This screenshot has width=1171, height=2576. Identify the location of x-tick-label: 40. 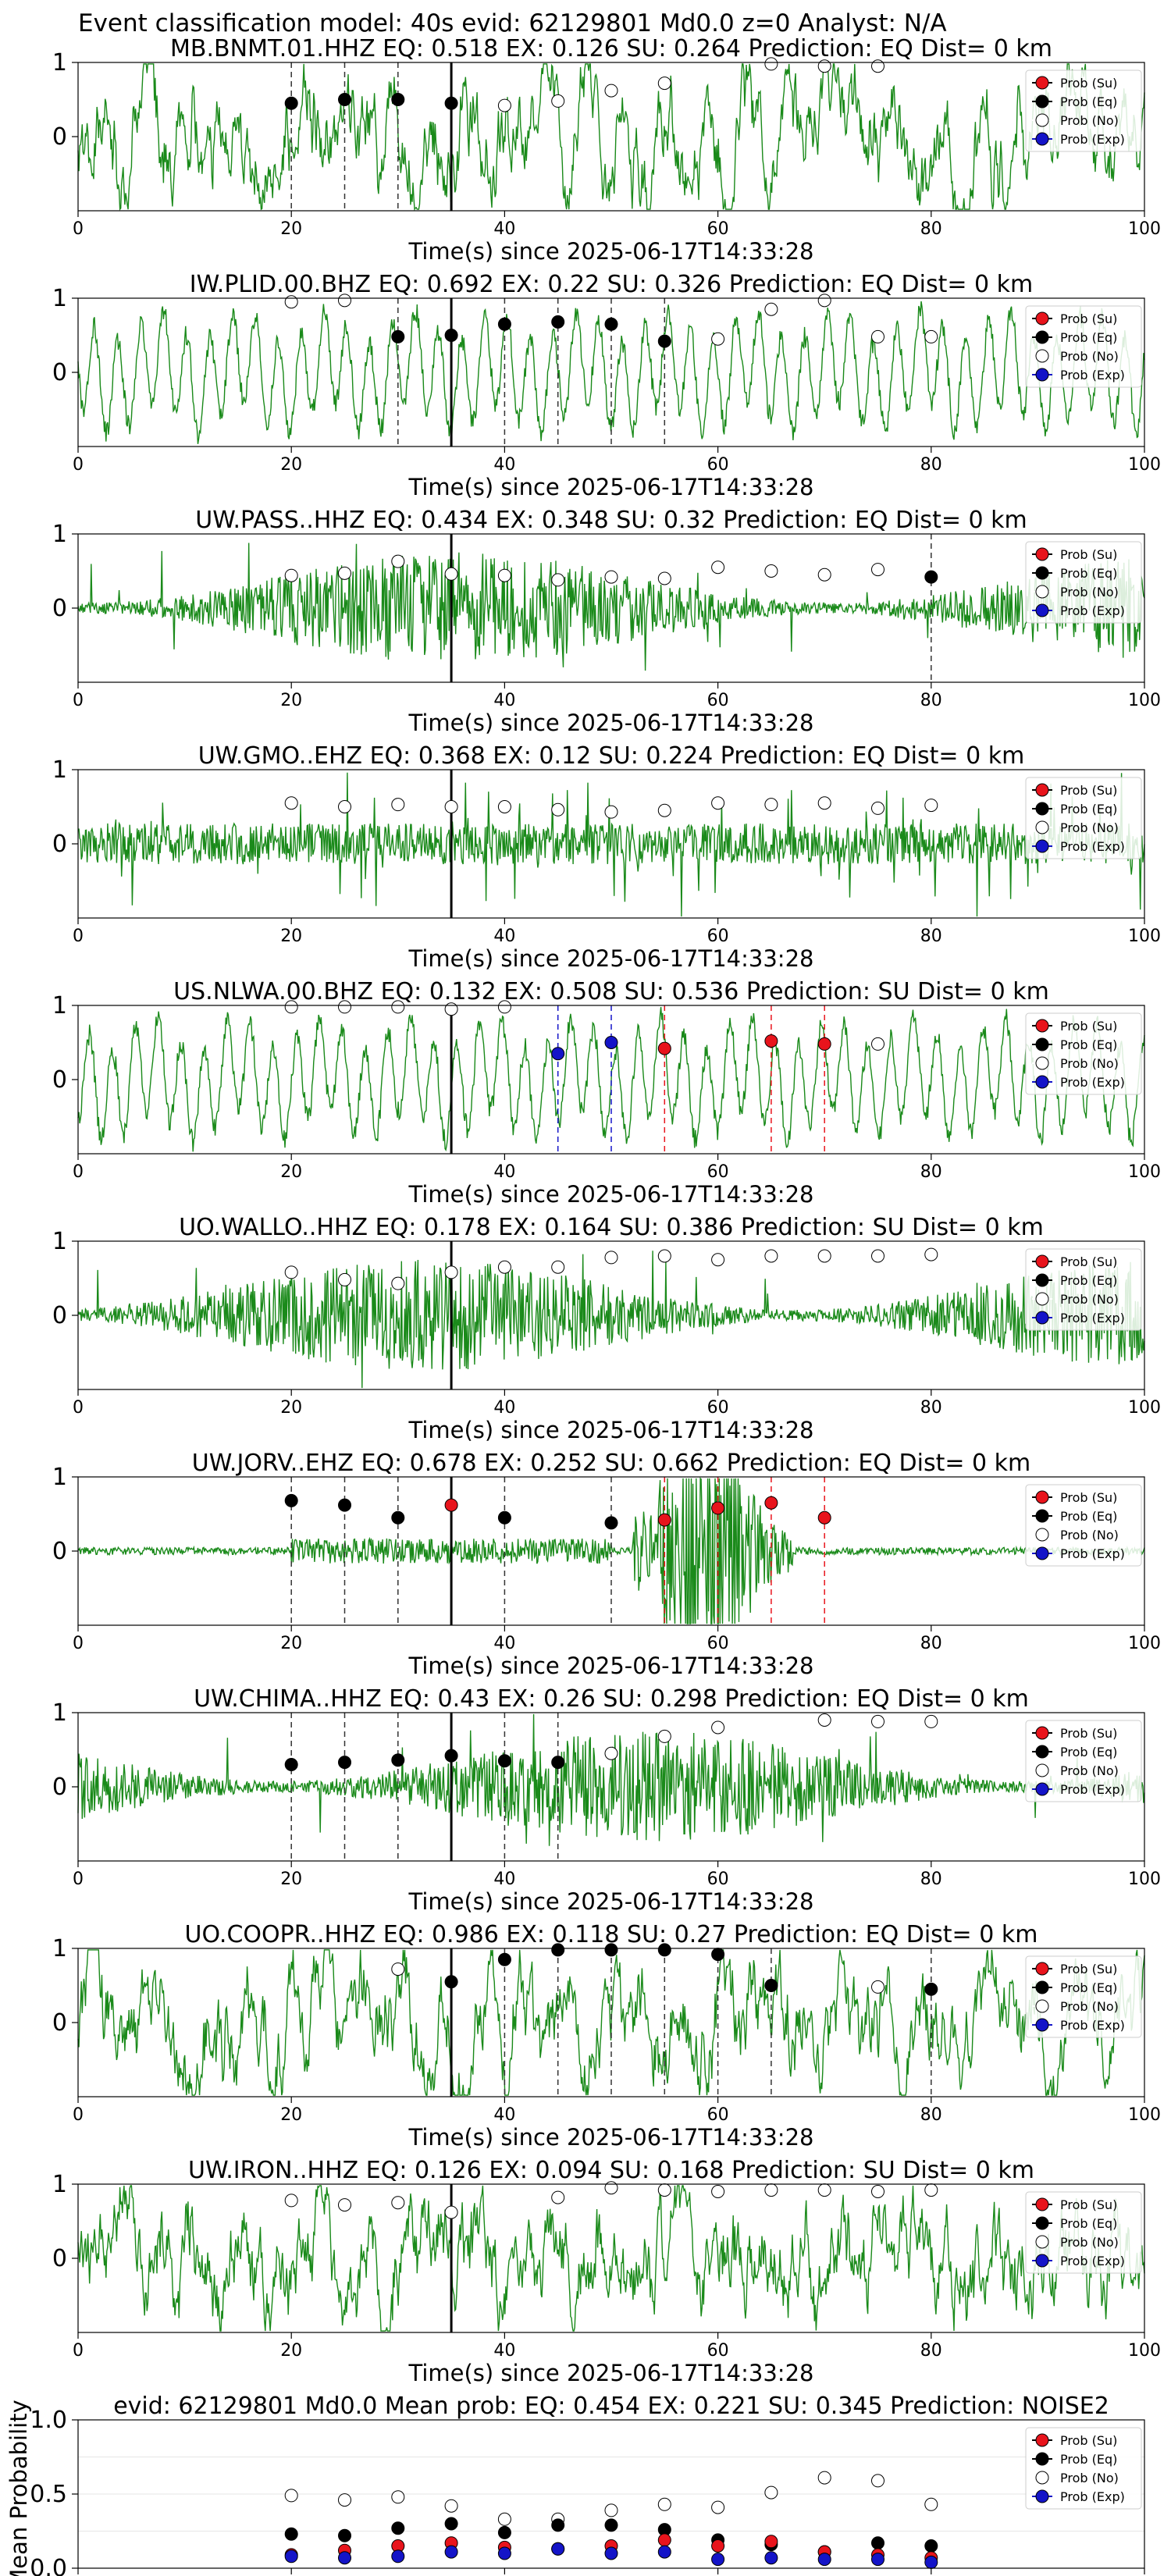
(504, 1172).